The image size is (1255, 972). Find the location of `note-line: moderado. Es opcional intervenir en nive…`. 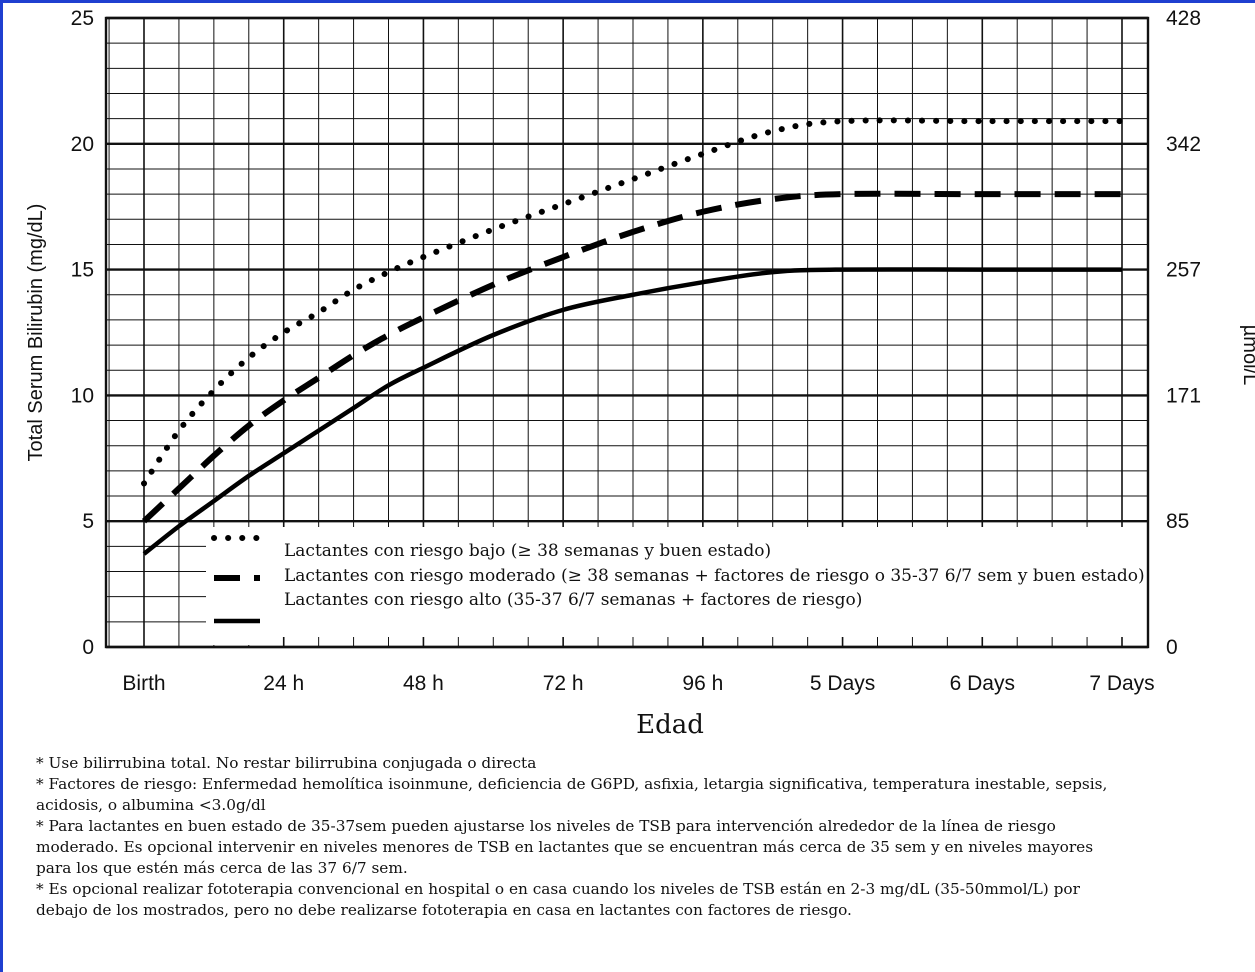

note-line: moderado. Es opcional intervenir en nive… is located at coordinates (565, 847).